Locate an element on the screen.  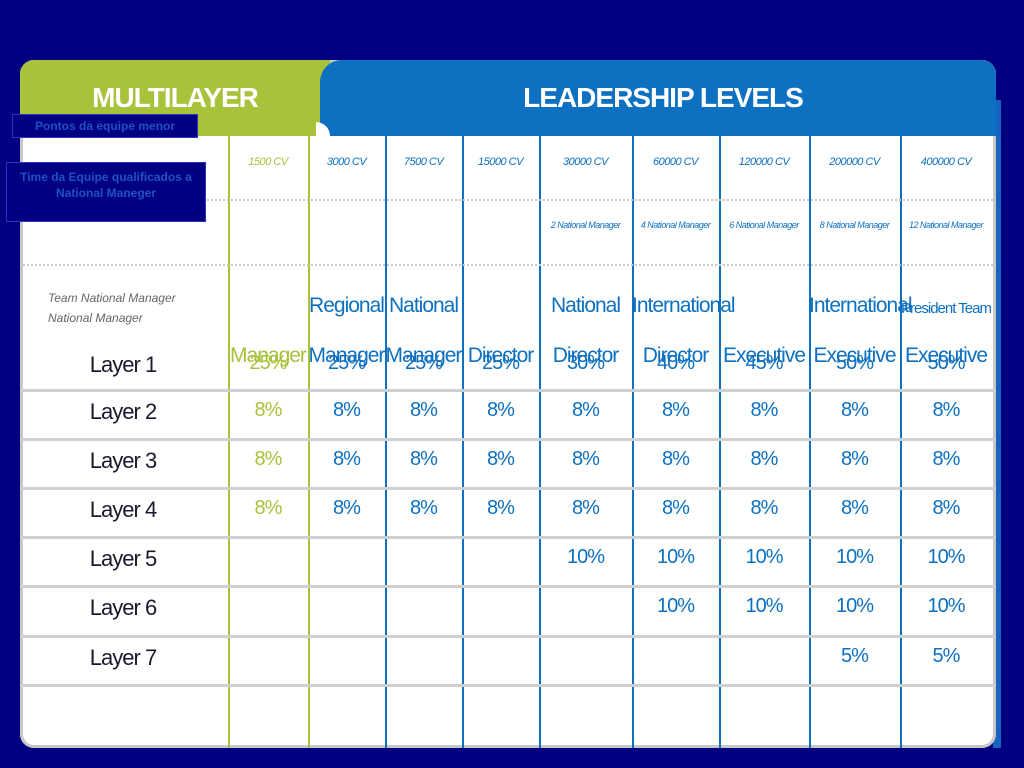
cv-threshold: 3000 CV is located at coordinates (346, 162).